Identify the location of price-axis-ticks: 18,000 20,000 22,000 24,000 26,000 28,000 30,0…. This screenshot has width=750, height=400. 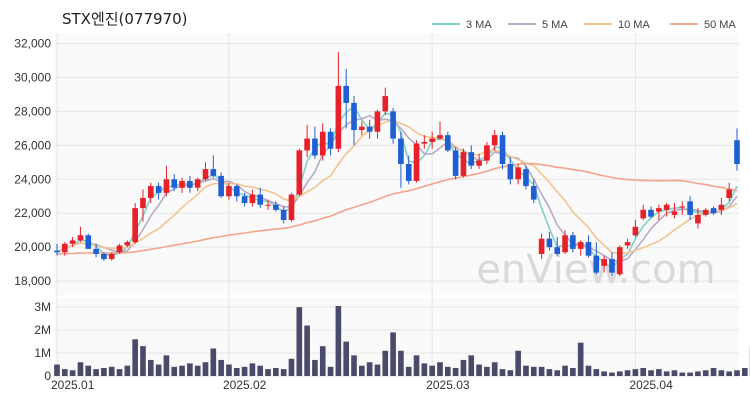
(32, 162).